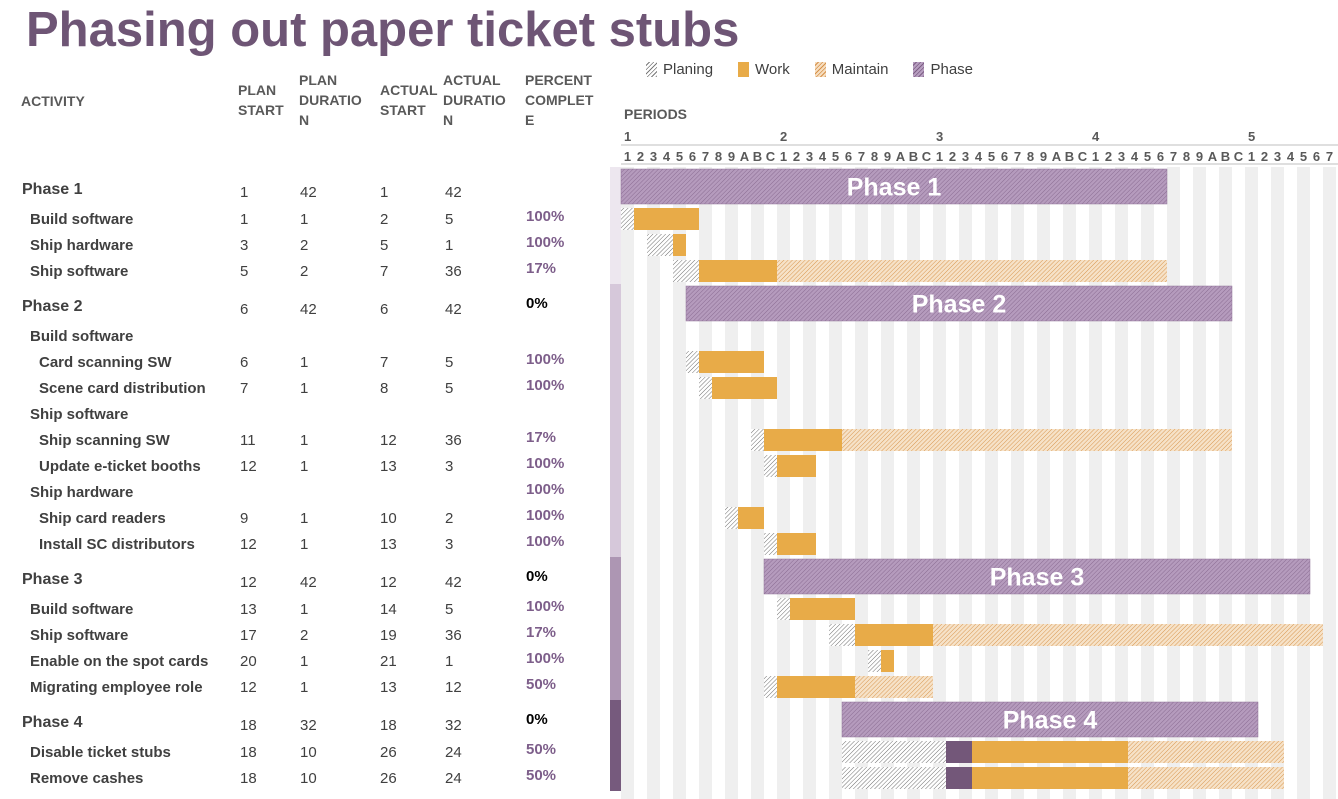 The height and width of the screenshot is (799, 1338). Describe the element at coordinates (965, 156) in the screenshot. I see `period-minor-label: 3` at that location.